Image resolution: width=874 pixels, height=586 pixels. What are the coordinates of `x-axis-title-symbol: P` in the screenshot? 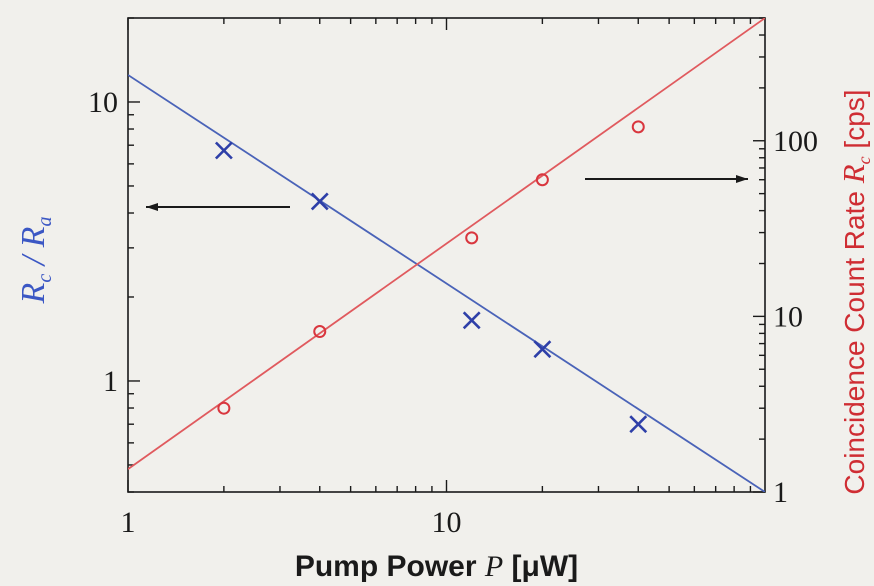 It's located at (493, 566).